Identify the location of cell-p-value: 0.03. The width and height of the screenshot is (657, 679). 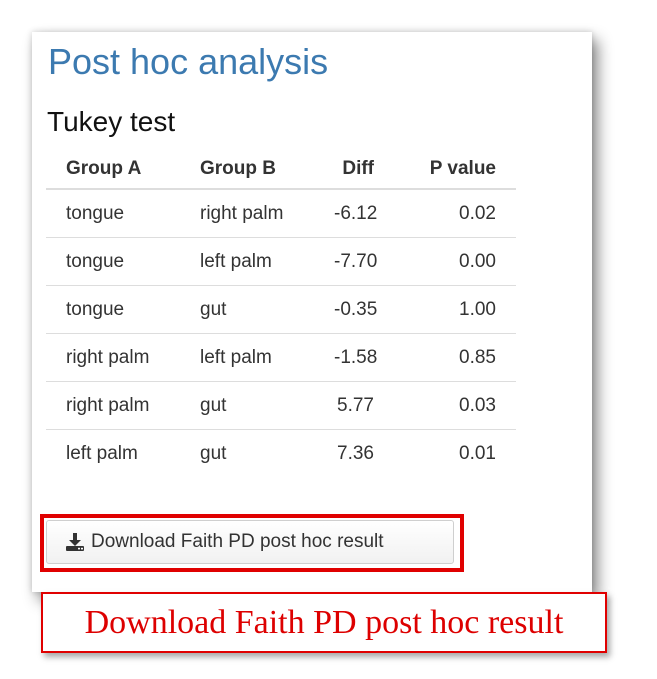
(455, 405).